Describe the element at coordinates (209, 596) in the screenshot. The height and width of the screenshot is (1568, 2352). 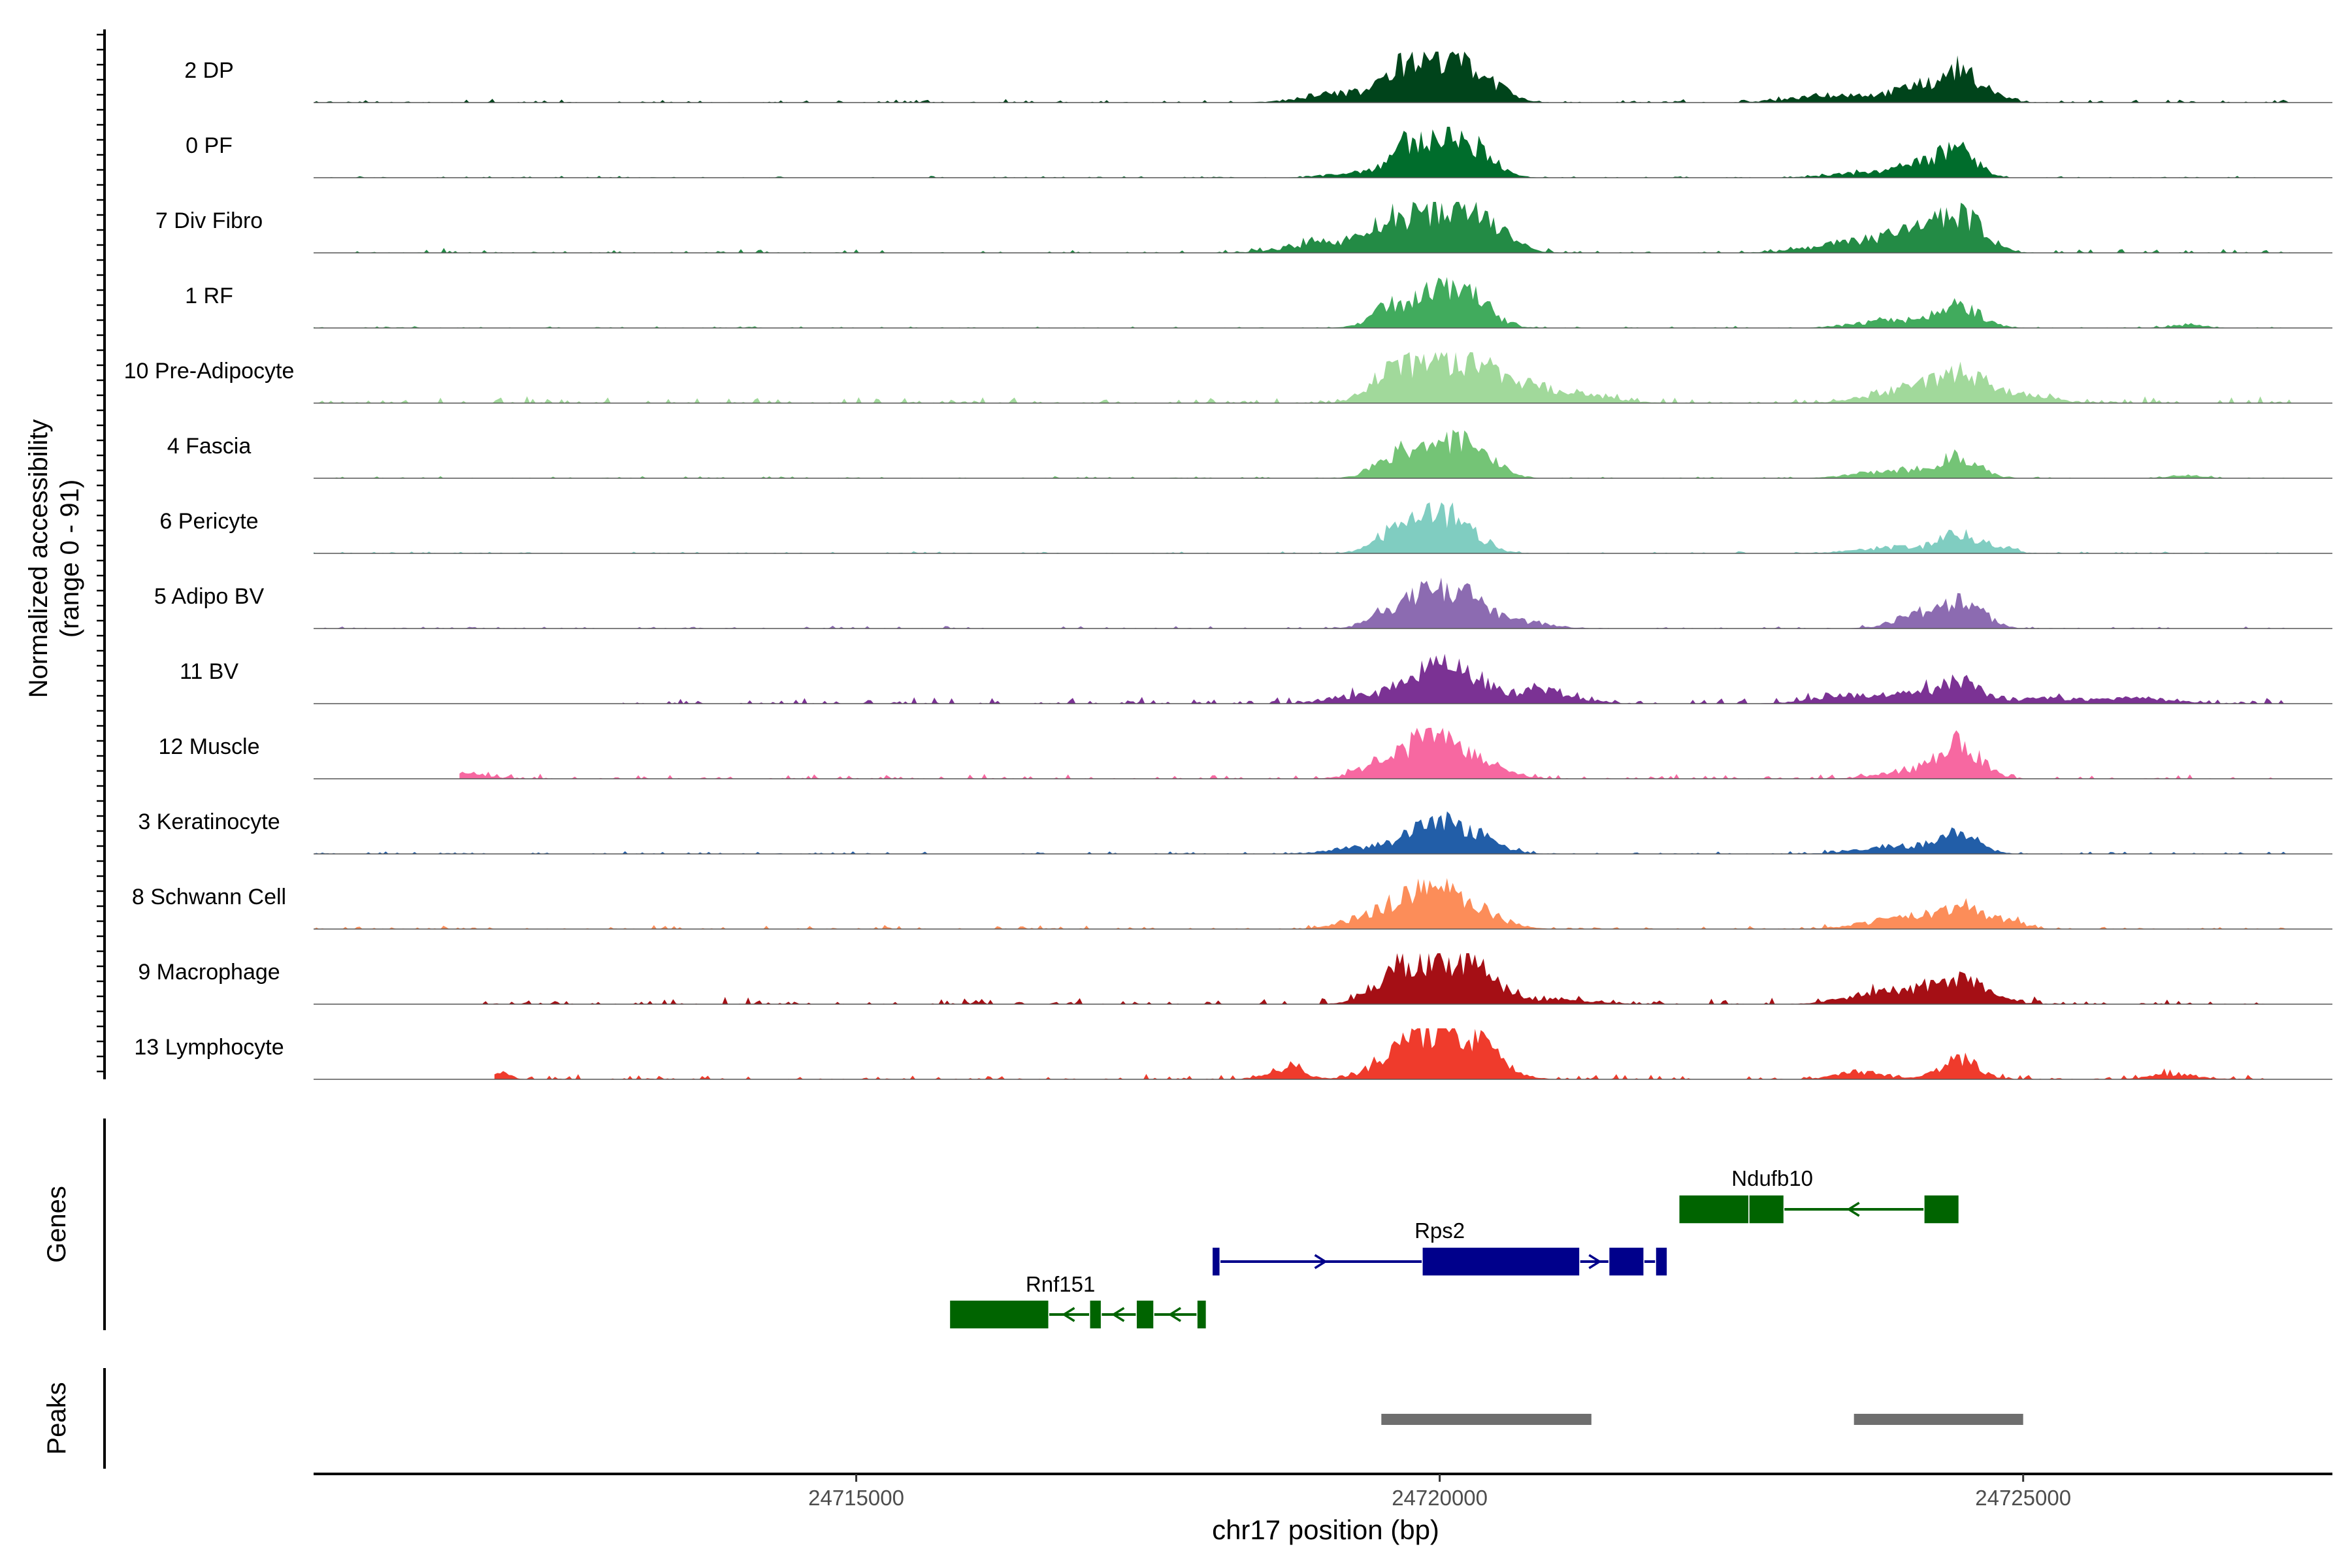
I see `track-label: 5 Adipo BV` at that location.